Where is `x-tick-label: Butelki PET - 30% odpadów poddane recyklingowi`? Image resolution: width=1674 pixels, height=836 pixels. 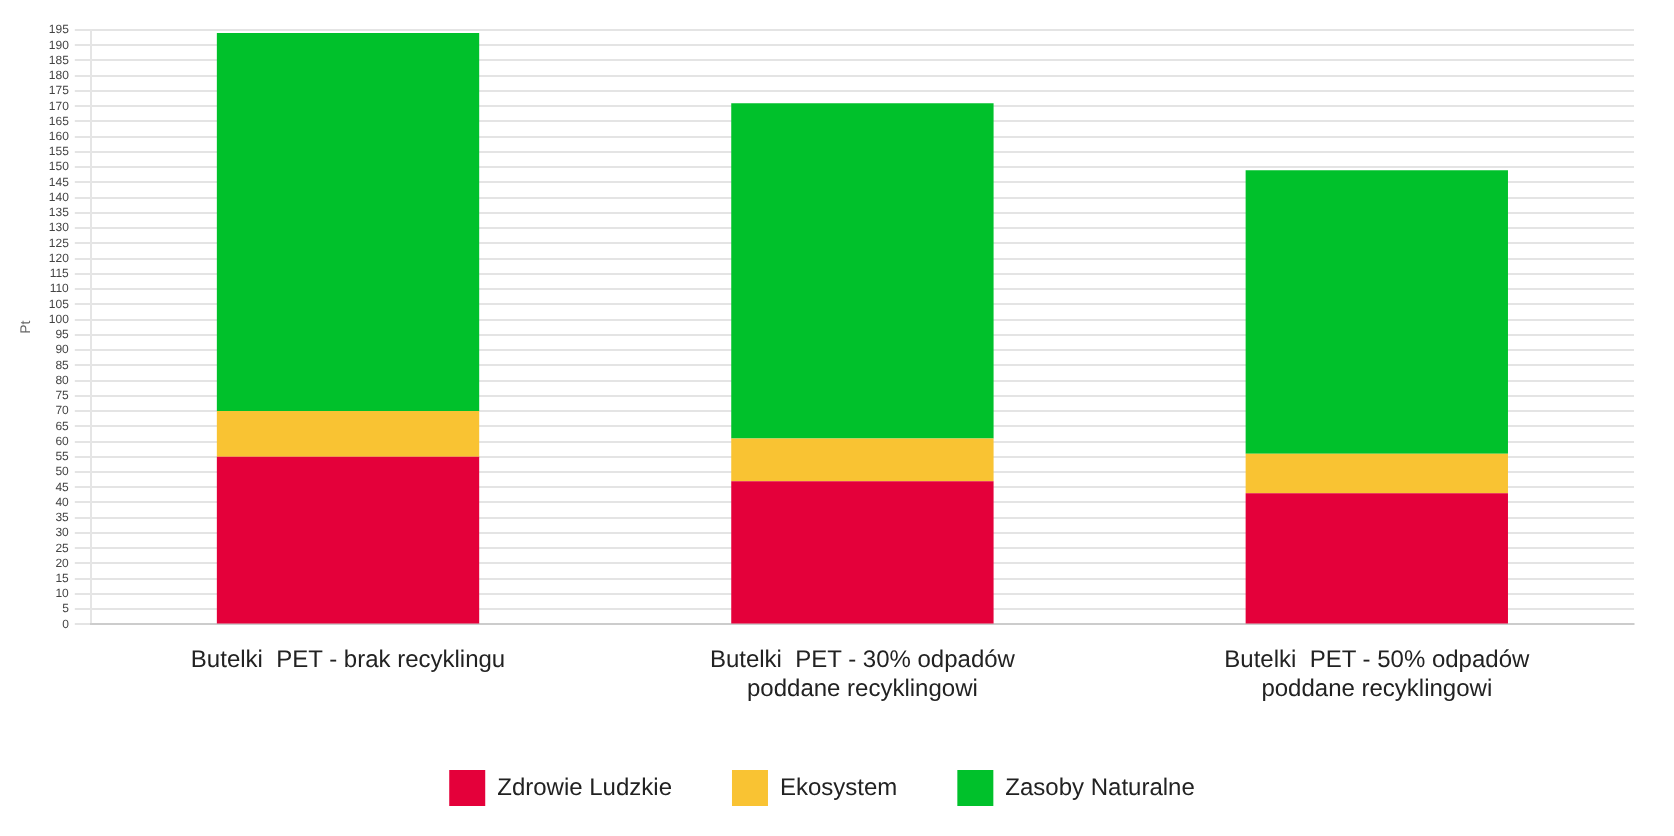 x-tick-label: Butelki PET - 30% odpadów poddane recyklingowi is located at coordinates (862, 674).